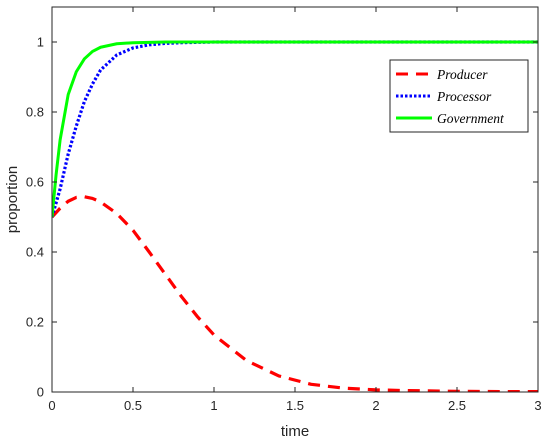 The height and width of the screenshot is (441, 550). Describe the element at coordinates (51, 405) in the screenshot. I see `x-tick-label: 0` at that location.